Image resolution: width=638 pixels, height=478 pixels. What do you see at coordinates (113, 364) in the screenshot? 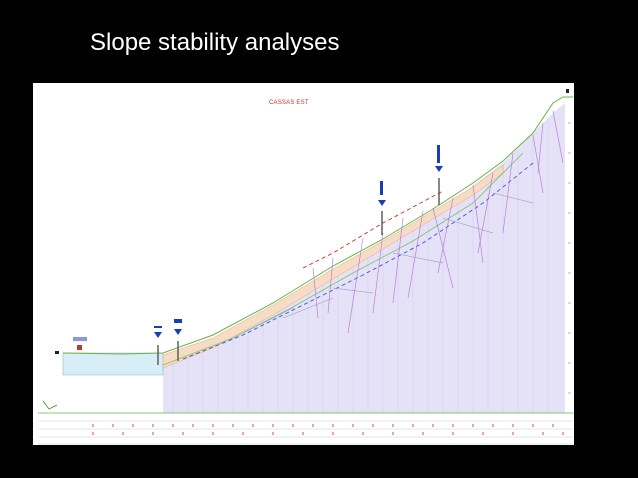
I see `river-water` at bounding box center [113, 364].